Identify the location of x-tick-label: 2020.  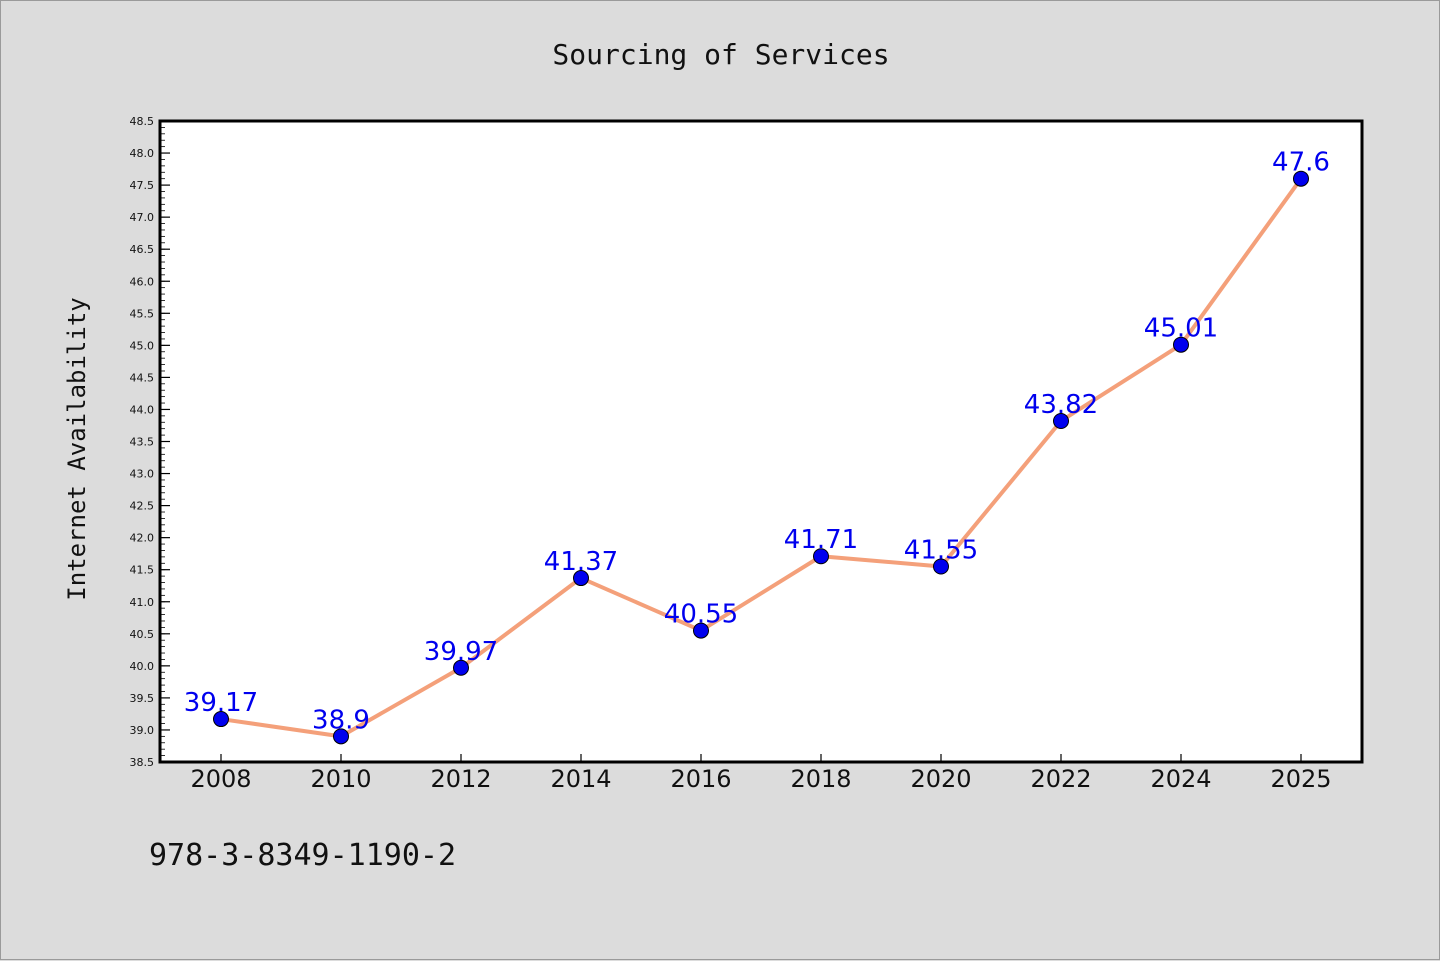
(940, 779).